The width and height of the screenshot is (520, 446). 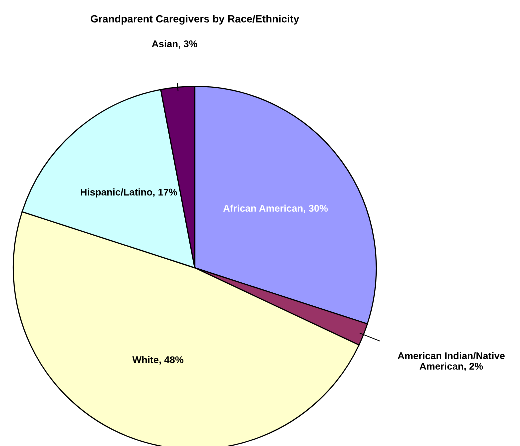 I want to click on chart-title: Grandparent Caregivers by Race/Ethnicity, so click(x=195, y=20).